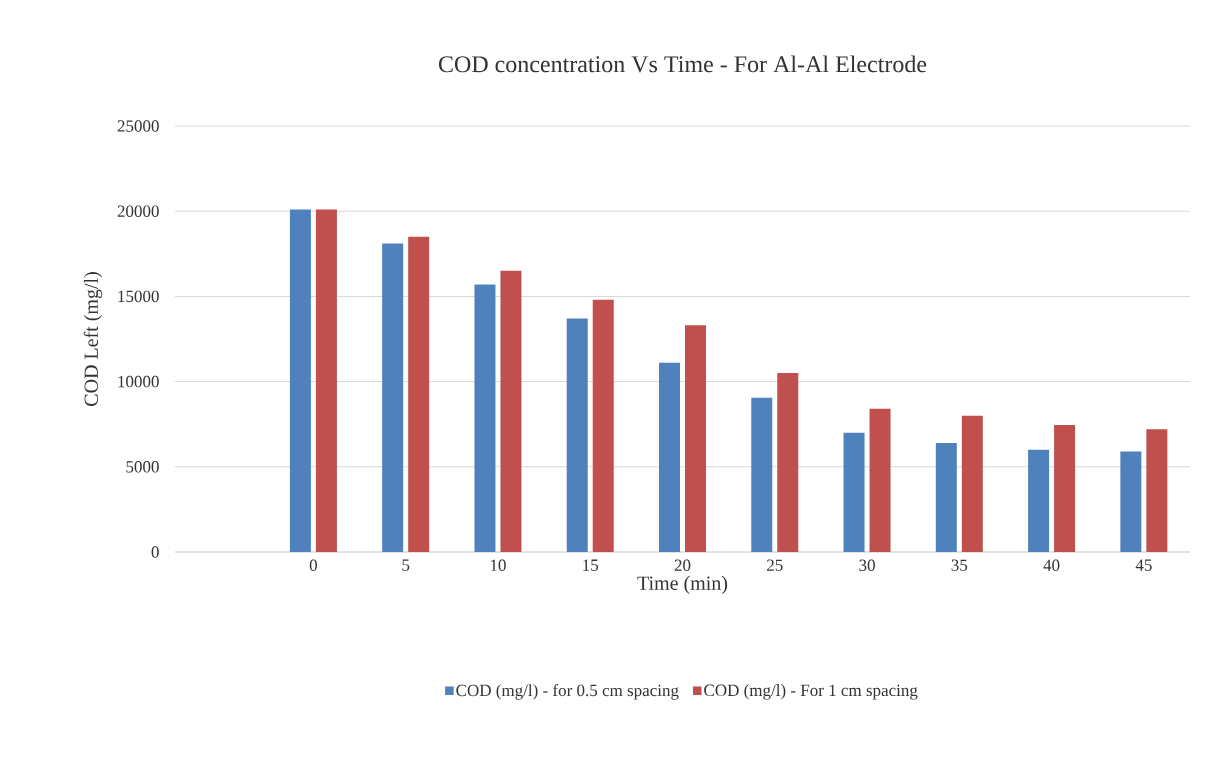 This screenshot has height=766, width=1213. What do you see at coordinates (867, 565) in the screenshot?
I see `x-tick-label: 30` at bounding box center [867, 565].